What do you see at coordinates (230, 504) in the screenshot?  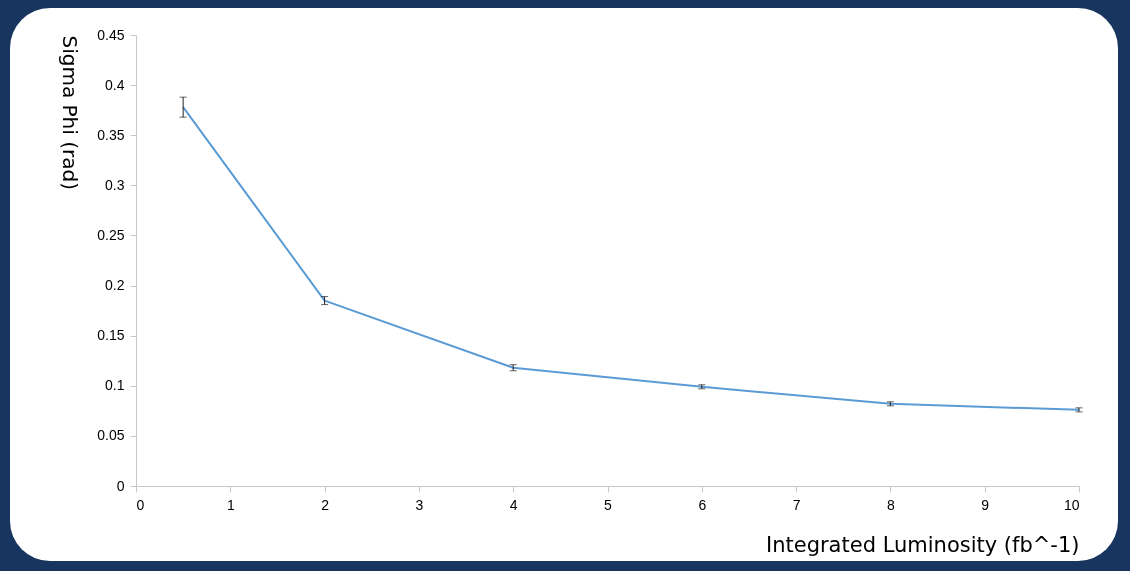 I see `x-tick-label: 1` at bounding box center [230, 504].